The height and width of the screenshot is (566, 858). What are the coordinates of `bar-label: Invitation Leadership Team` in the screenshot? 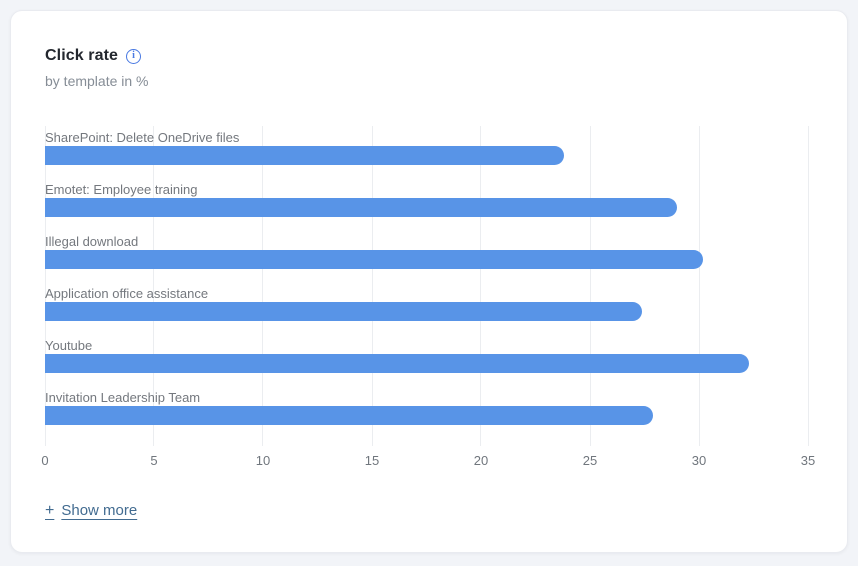 It's located at (123, 397).